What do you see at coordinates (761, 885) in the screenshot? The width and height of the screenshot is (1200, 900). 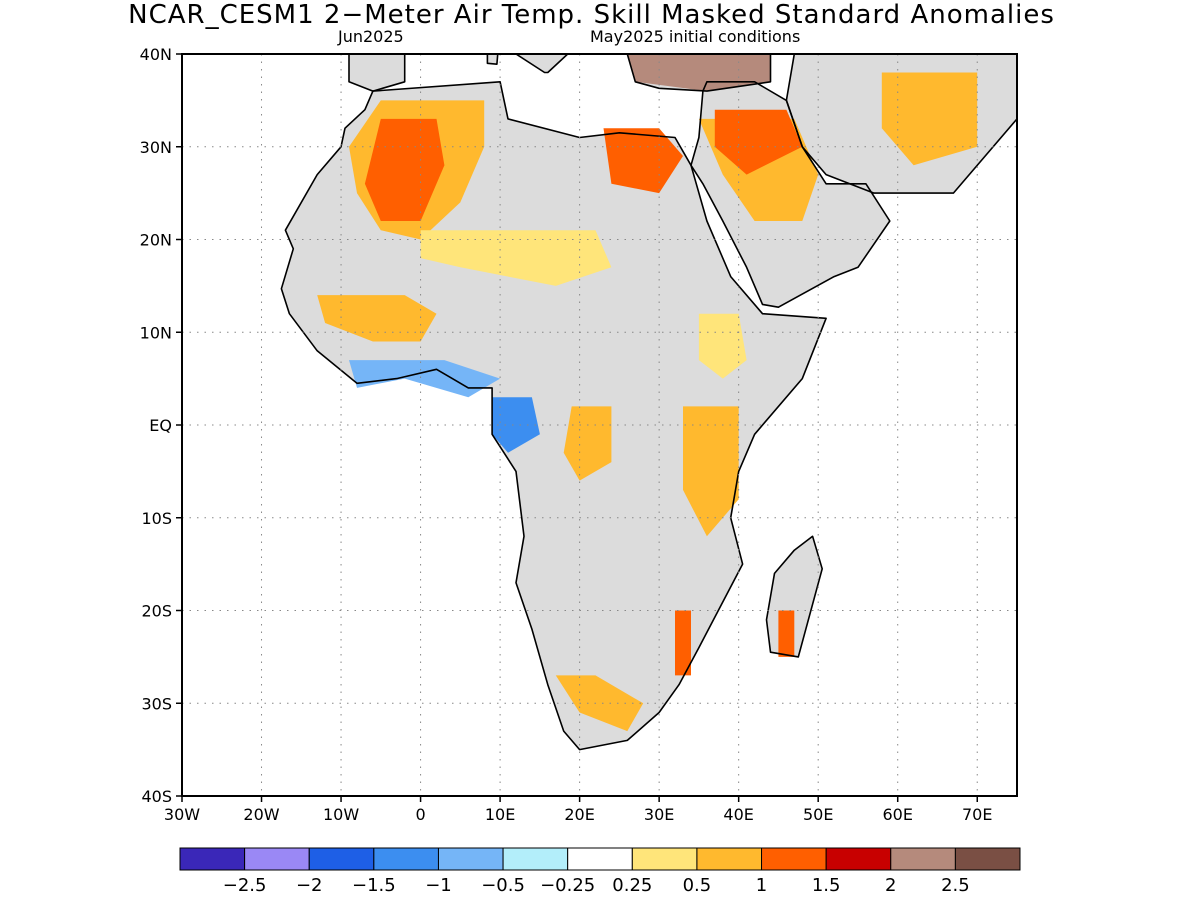 I see `colorbar-label: 1` at bounding box center [761, 885].